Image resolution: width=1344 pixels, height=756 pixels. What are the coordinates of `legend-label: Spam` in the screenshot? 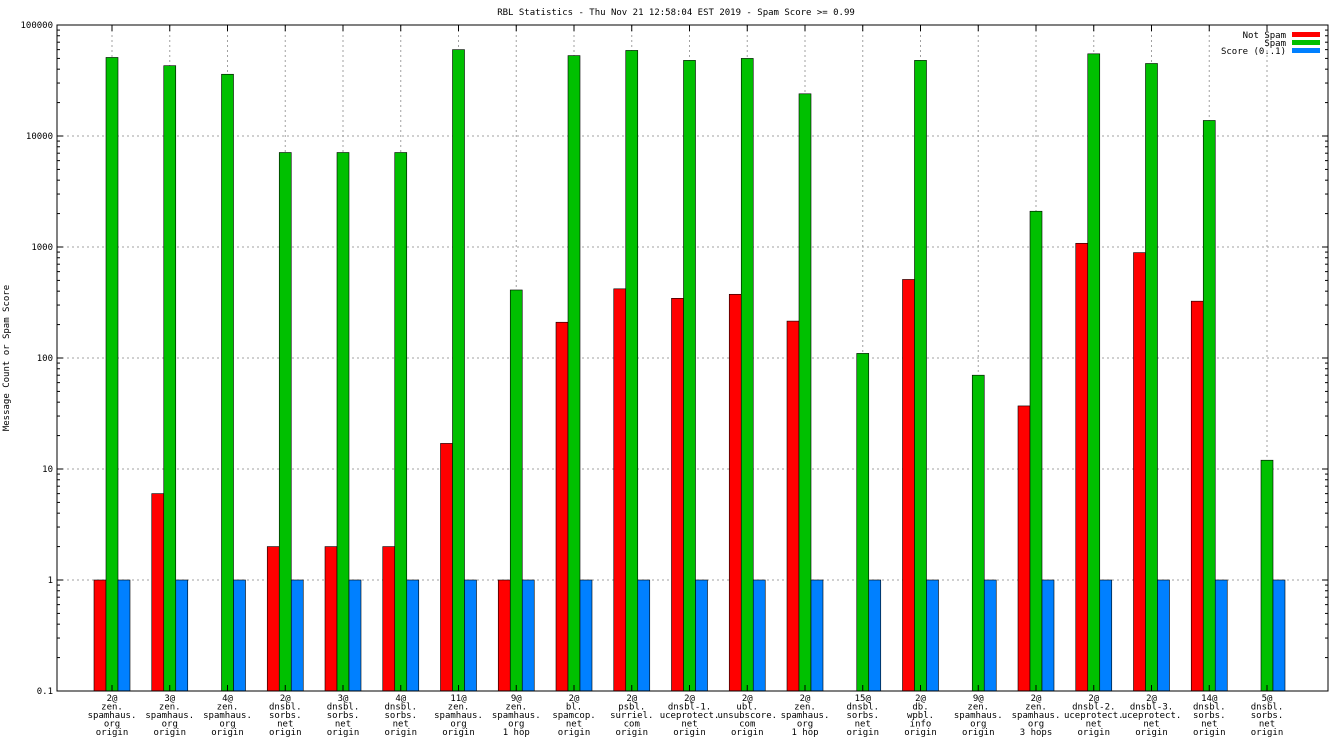 It's located at (1275, 44).